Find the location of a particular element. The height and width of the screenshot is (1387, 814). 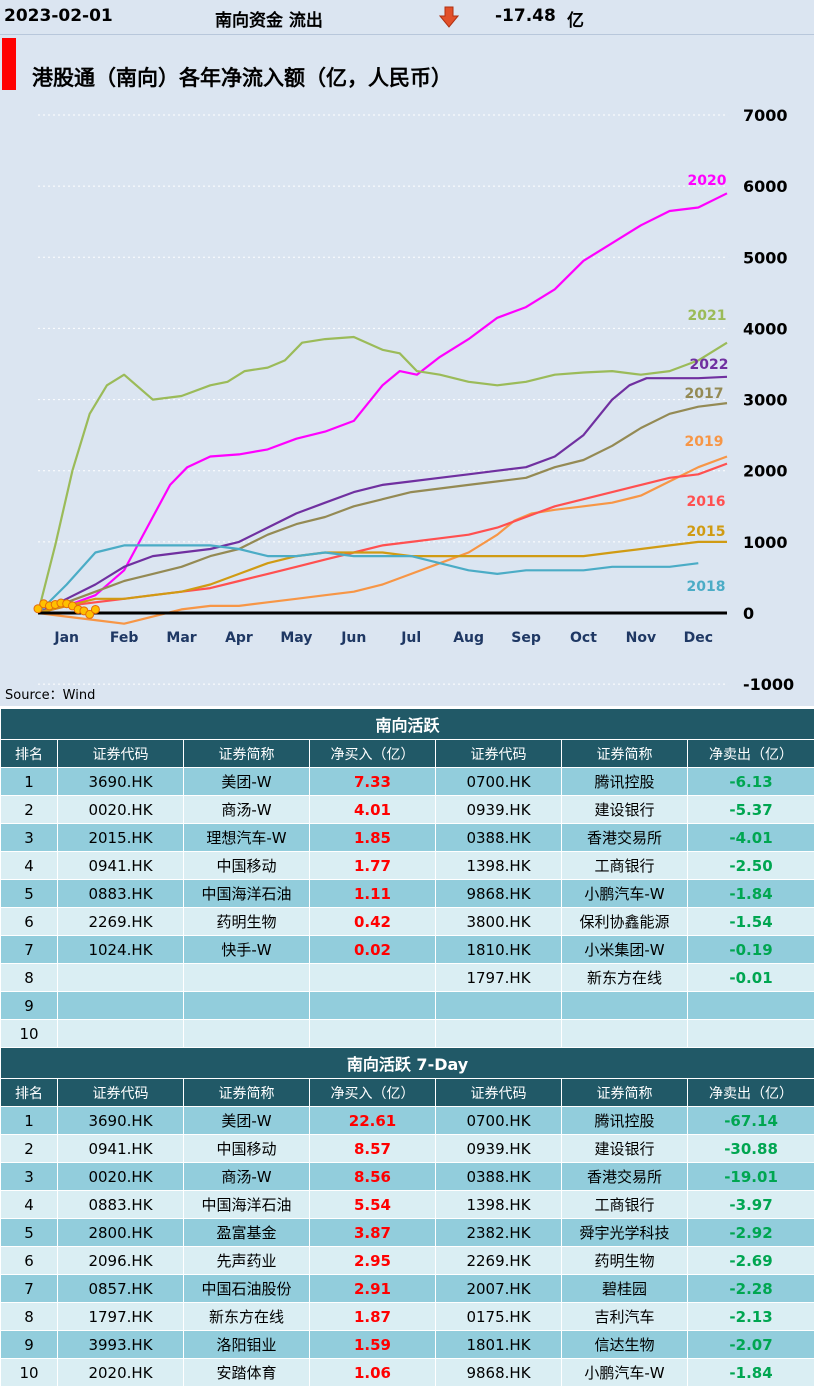

table-cell: 信达生物 is located at coordinates (625, 1345).